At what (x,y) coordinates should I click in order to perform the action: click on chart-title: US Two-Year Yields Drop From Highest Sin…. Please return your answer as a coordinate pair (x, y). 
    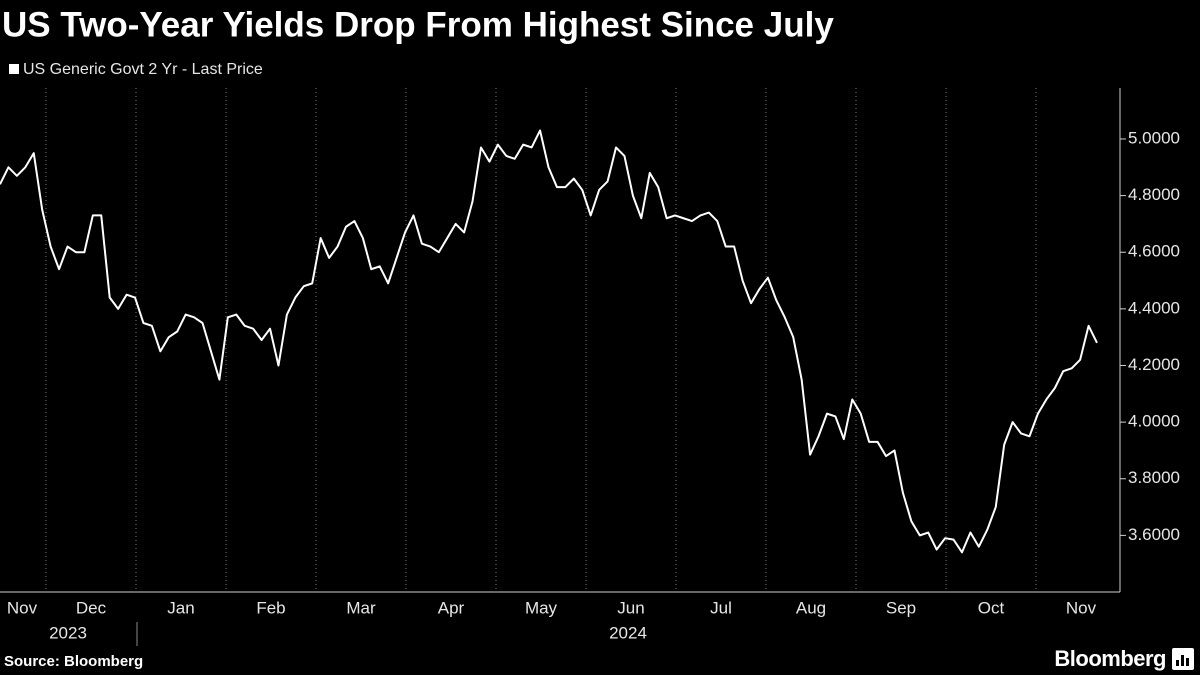
    Looking at the image, I should click on (418, 24).